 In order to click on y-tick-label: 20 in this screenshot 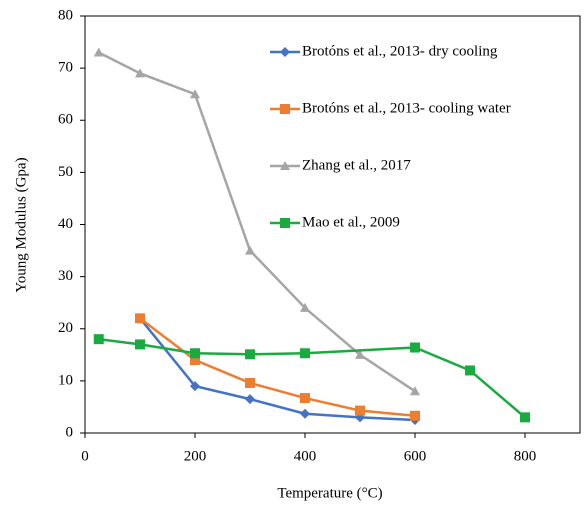, I will do `click(65, 328)`.